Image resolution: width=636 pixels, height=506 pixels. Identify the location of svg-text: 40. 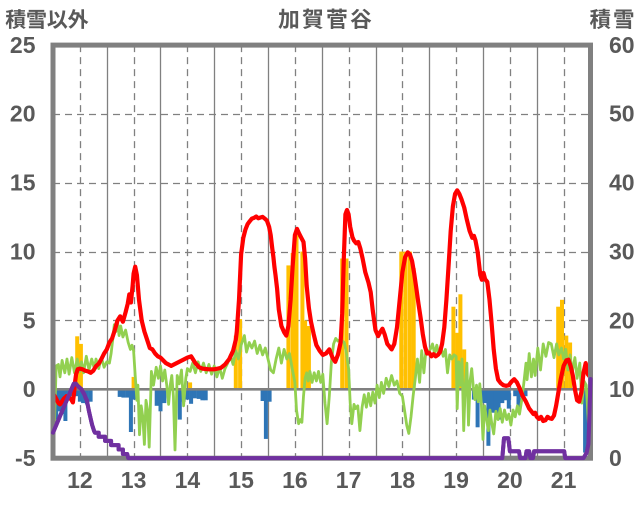
(622, 183).